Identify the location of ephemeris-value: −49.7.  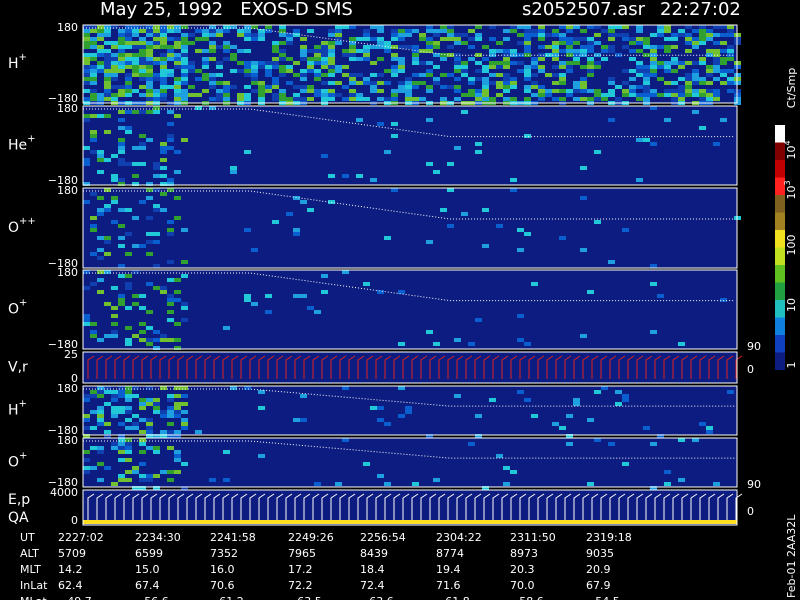
(75, 597).